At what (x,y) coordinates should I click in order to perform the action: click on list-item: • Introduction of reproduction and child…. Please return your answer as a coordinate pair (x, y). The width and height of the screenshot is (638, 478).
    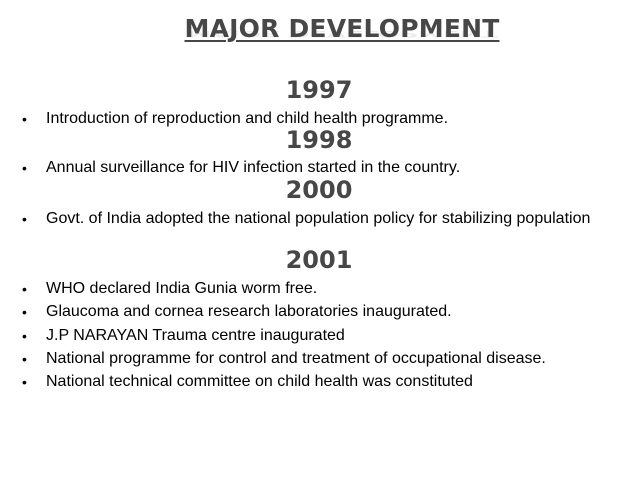
    Looking at the image, I should click on (322, 119).